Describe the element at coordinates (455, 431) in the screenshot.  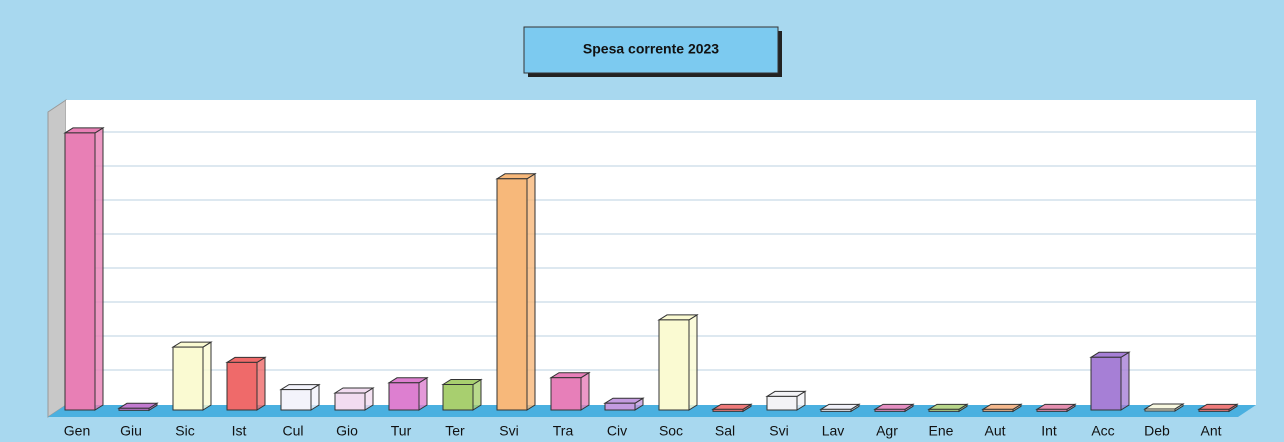
I see `x-tick-label: Ter` at that location.